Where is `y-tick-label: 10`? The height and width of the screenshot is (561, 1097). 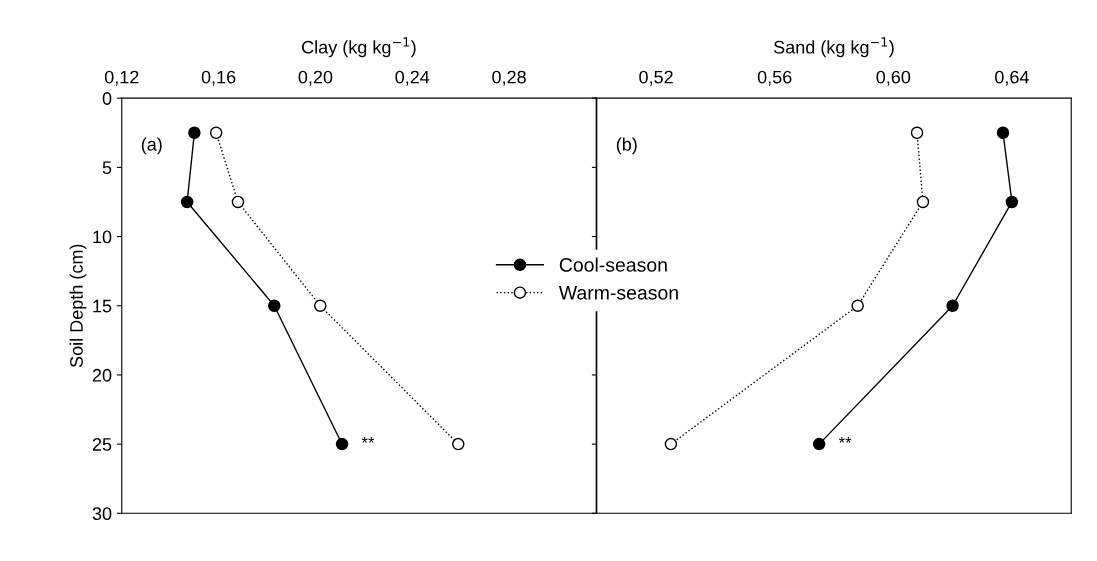 y-tick-label: 10 is located at coordinates (102, 237).